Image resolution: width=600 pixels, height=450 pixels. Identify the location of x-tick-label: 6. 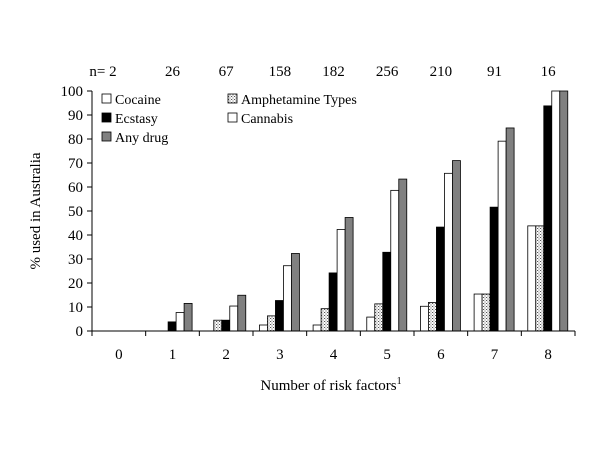
(441, 355).